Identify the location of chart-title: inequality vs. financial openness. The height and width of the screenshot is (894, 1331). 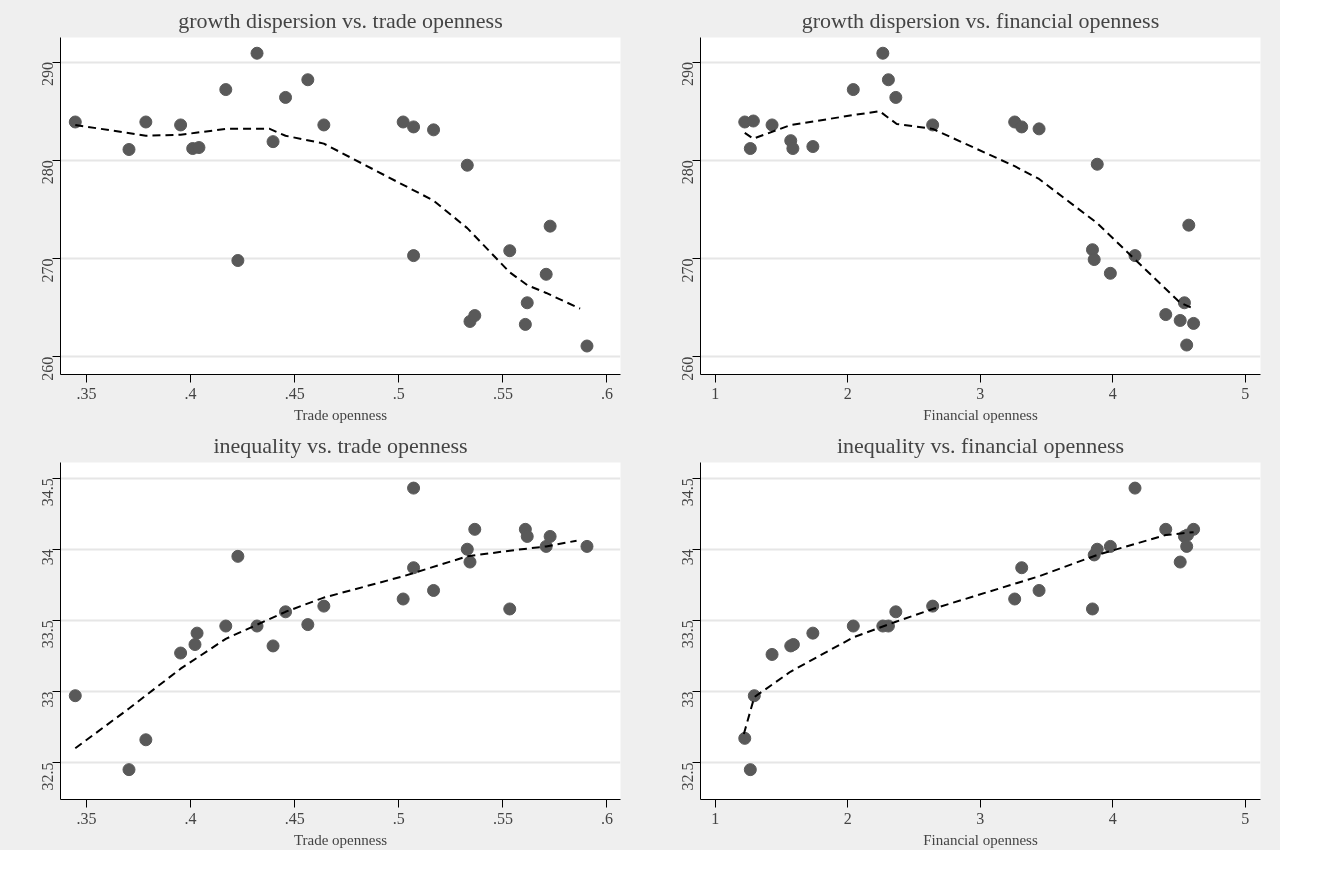
(980, 445).